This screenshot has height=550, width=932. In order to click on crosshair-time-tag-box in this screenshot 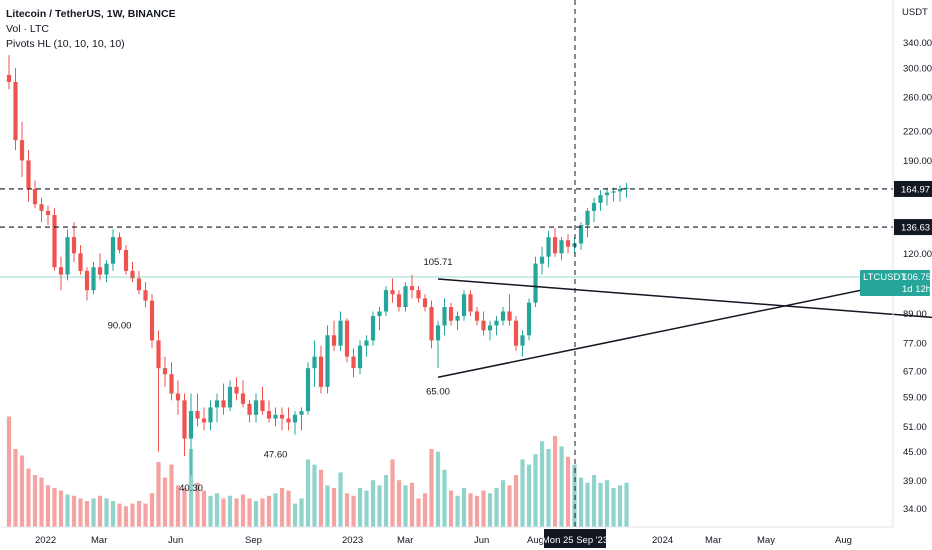, I will do `click(575, 538)`.